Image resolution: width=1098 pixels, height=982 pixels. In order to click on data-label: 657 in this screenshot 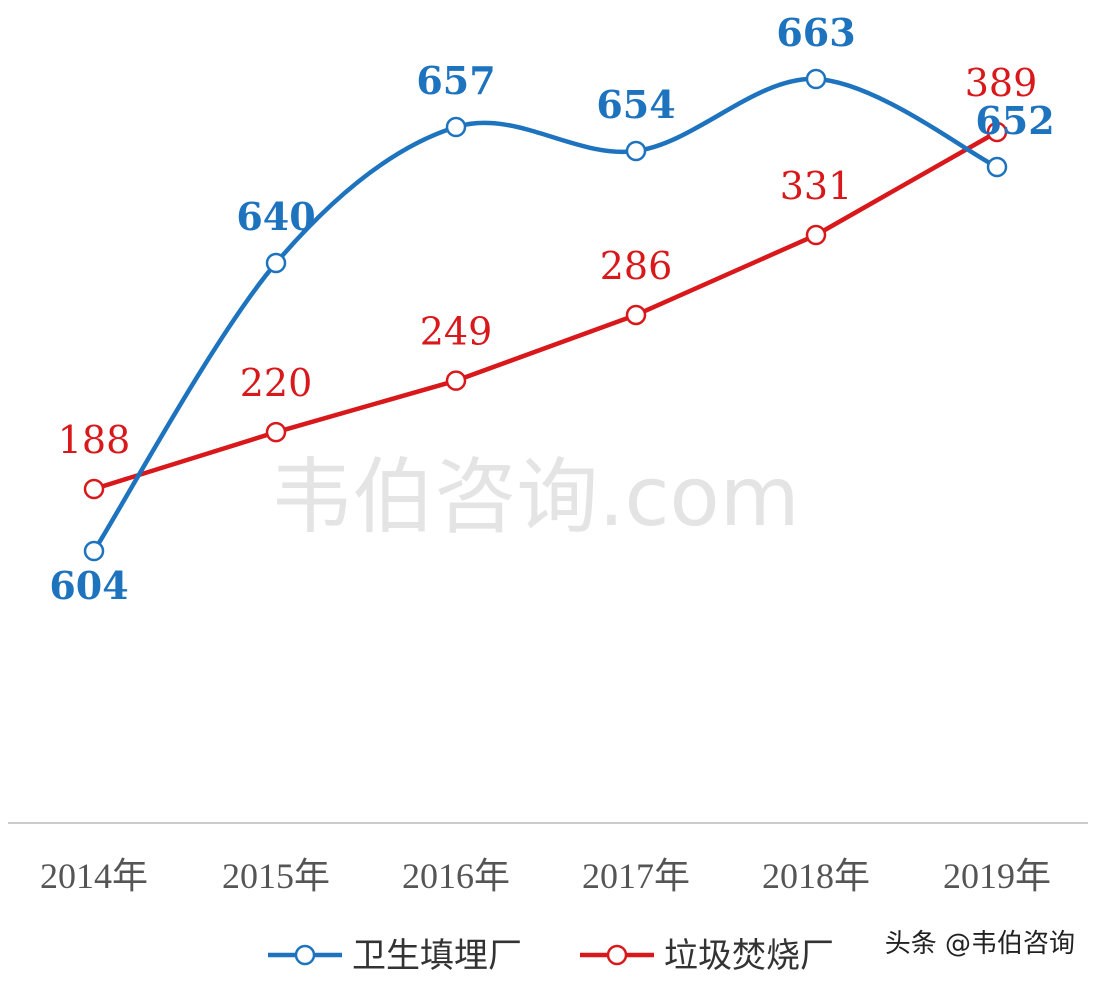, I will do `click(455, 80)`.